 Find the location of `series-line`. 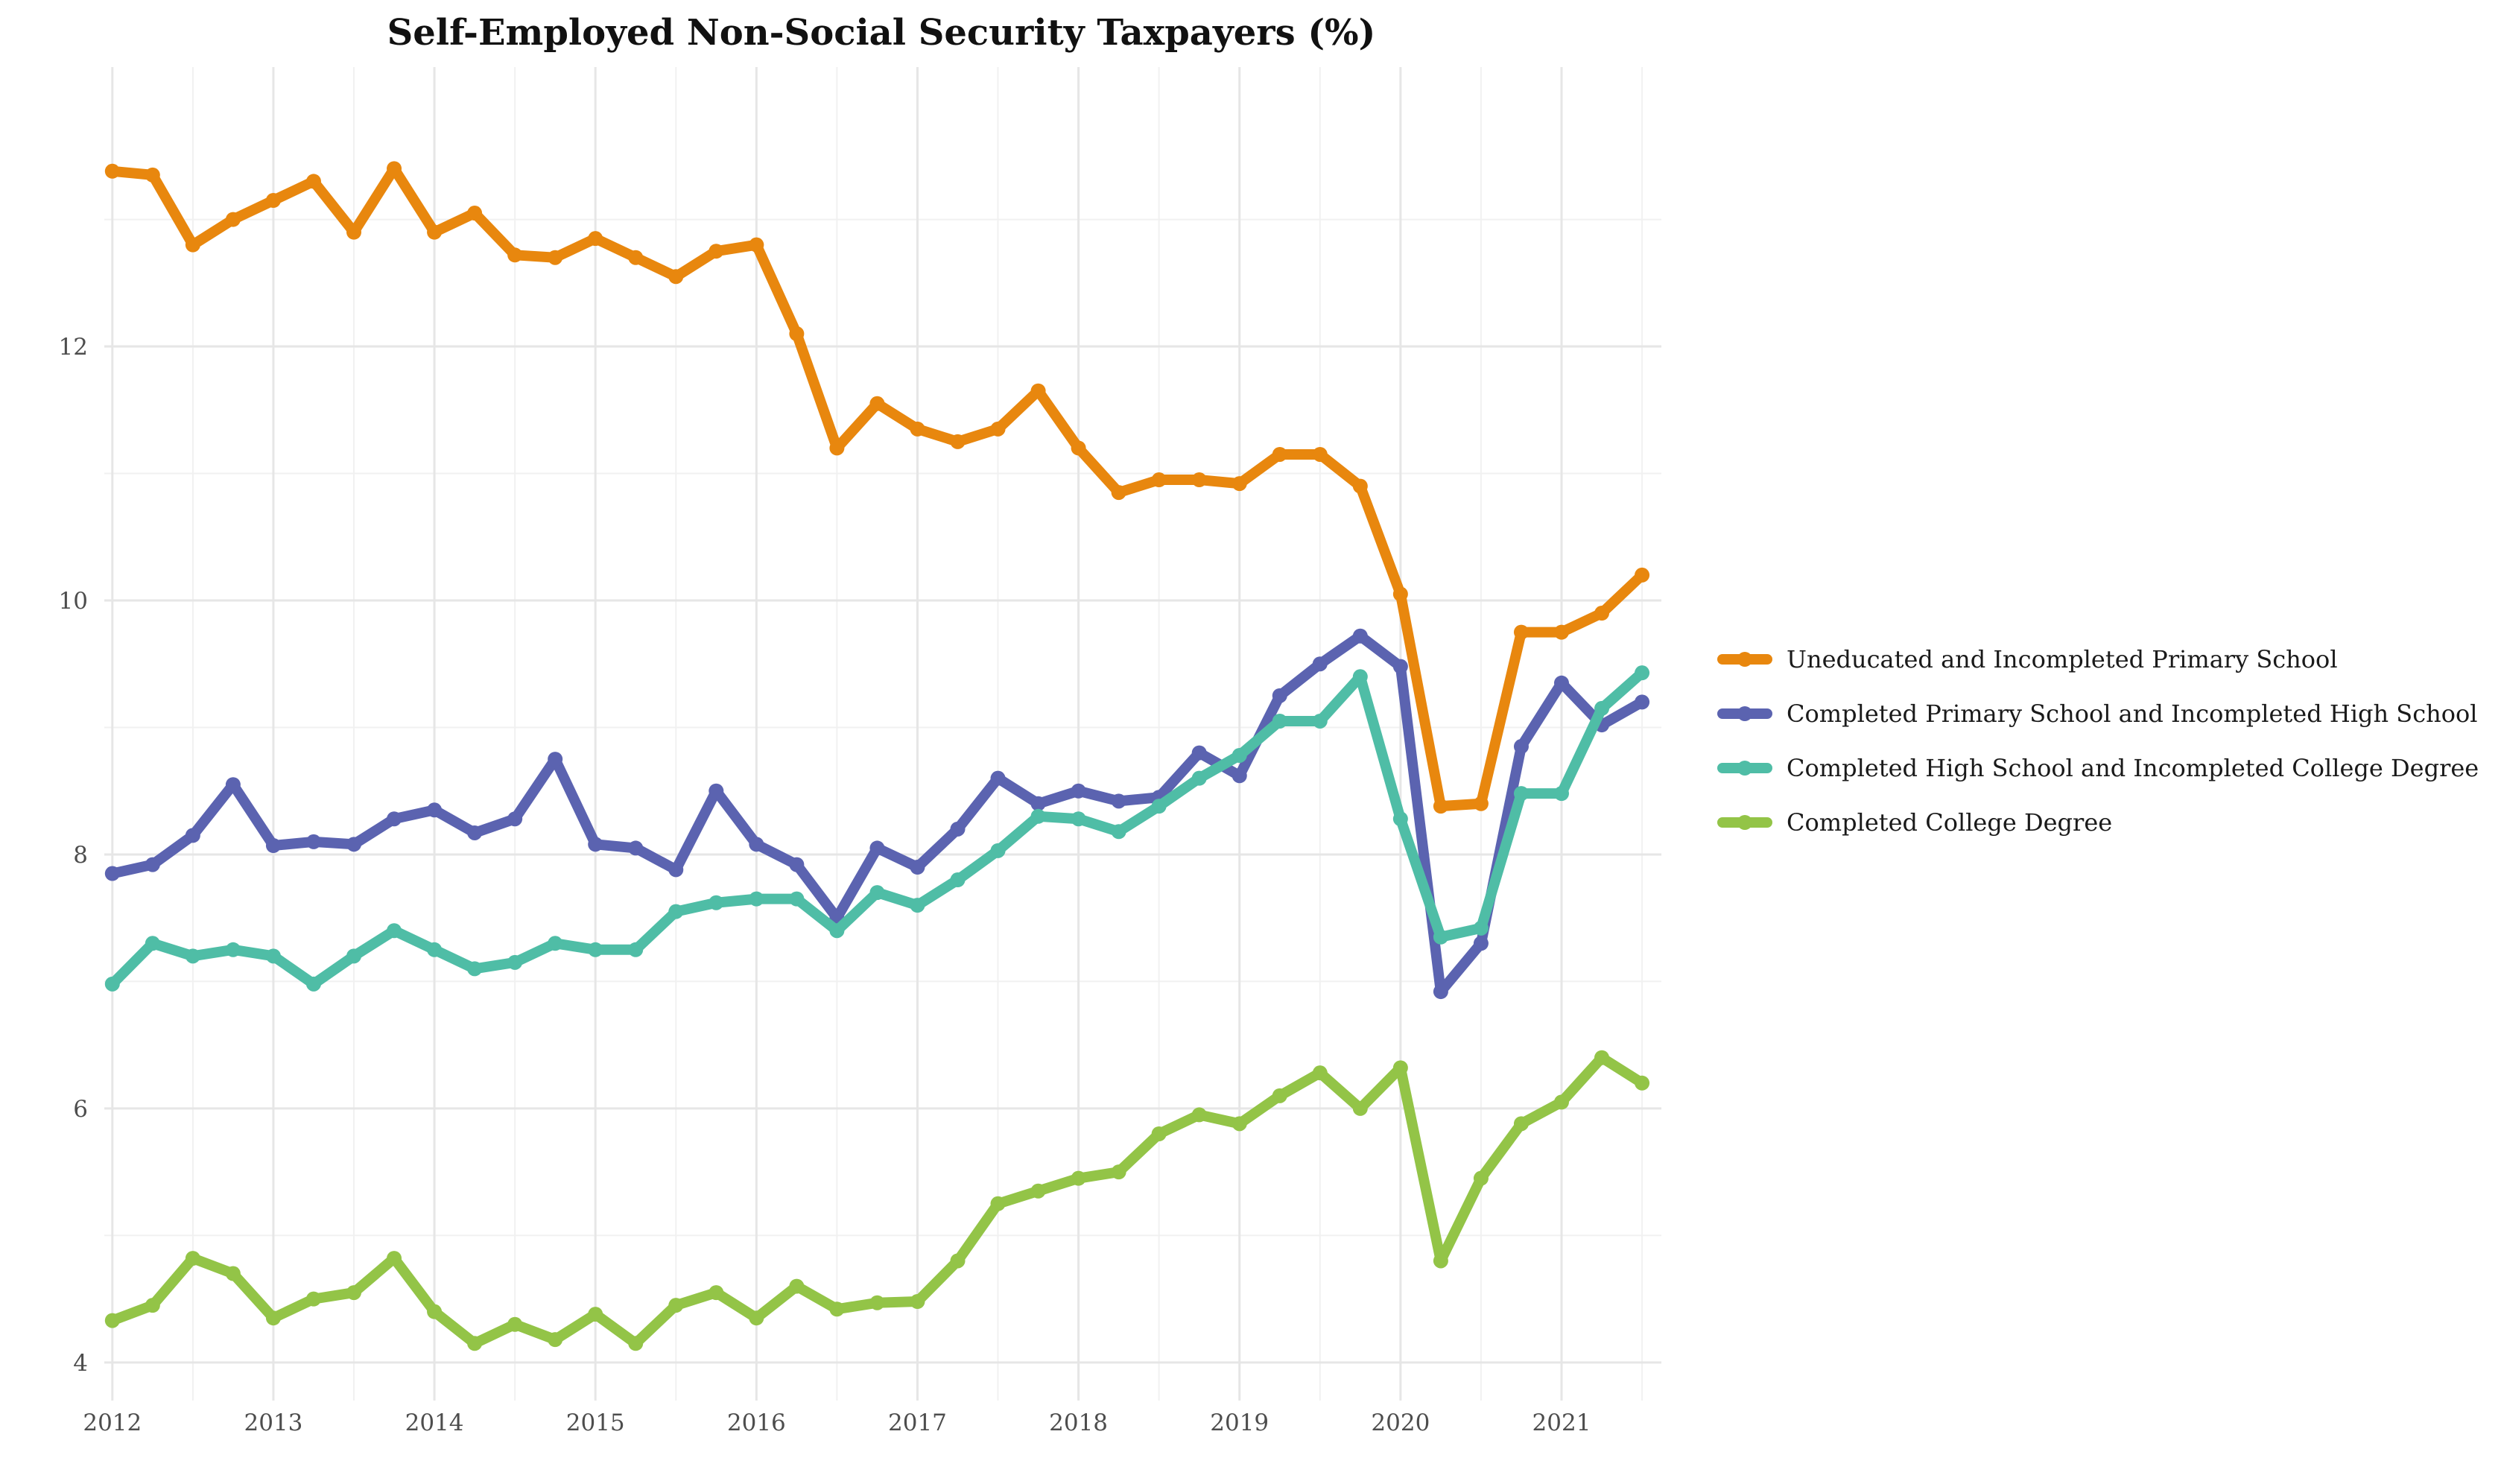

series-line is located at coordinates (878, 829).